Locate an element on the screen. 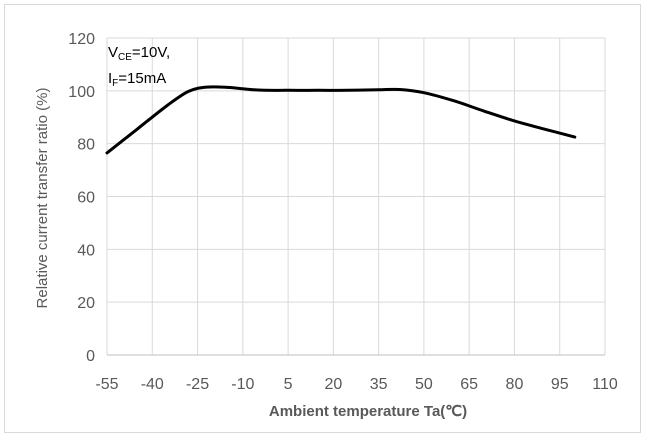 This screenshot has height=439, width=647. x-tick-label: 80 is located at coordinates (515, 384).